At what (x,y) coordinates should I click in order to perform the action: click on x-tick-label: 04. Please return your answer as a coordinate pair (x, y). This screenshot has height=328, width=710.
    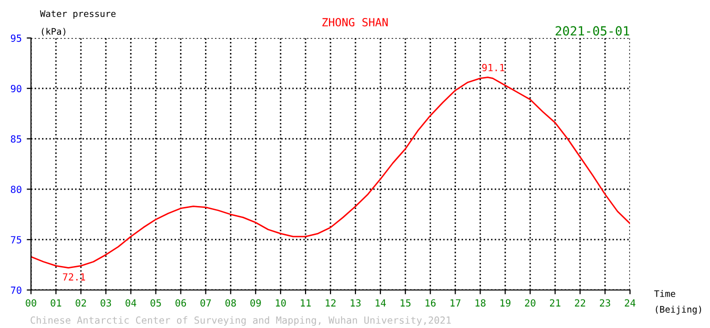
    Looking at the image, I should click on (131, 303).